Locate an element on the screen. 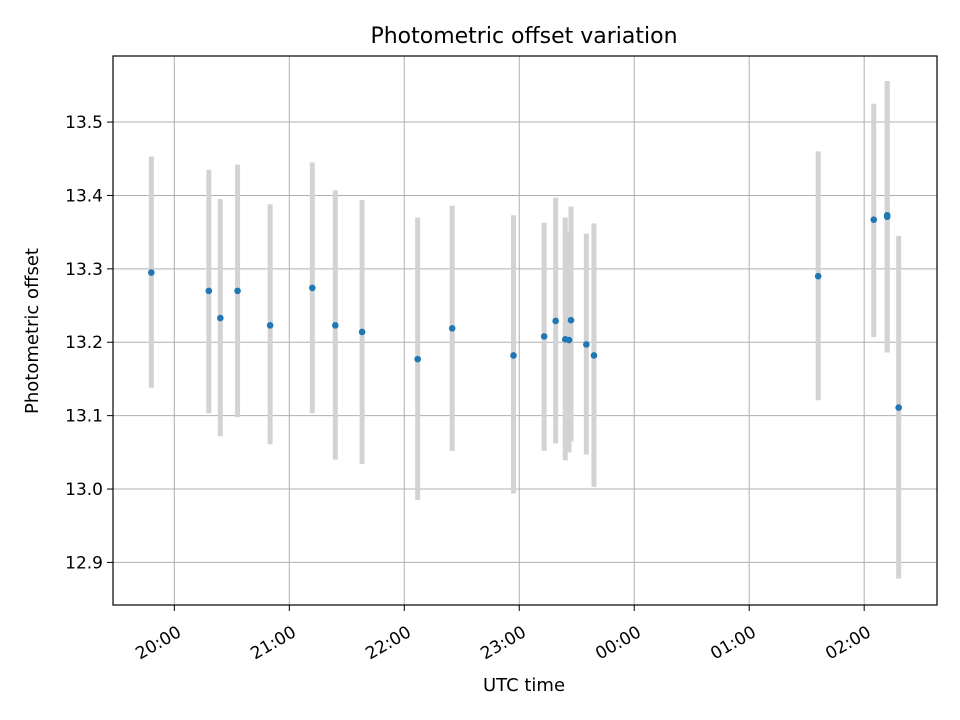  x-tick-label: 00:00 is located at coordinates (618, 643).